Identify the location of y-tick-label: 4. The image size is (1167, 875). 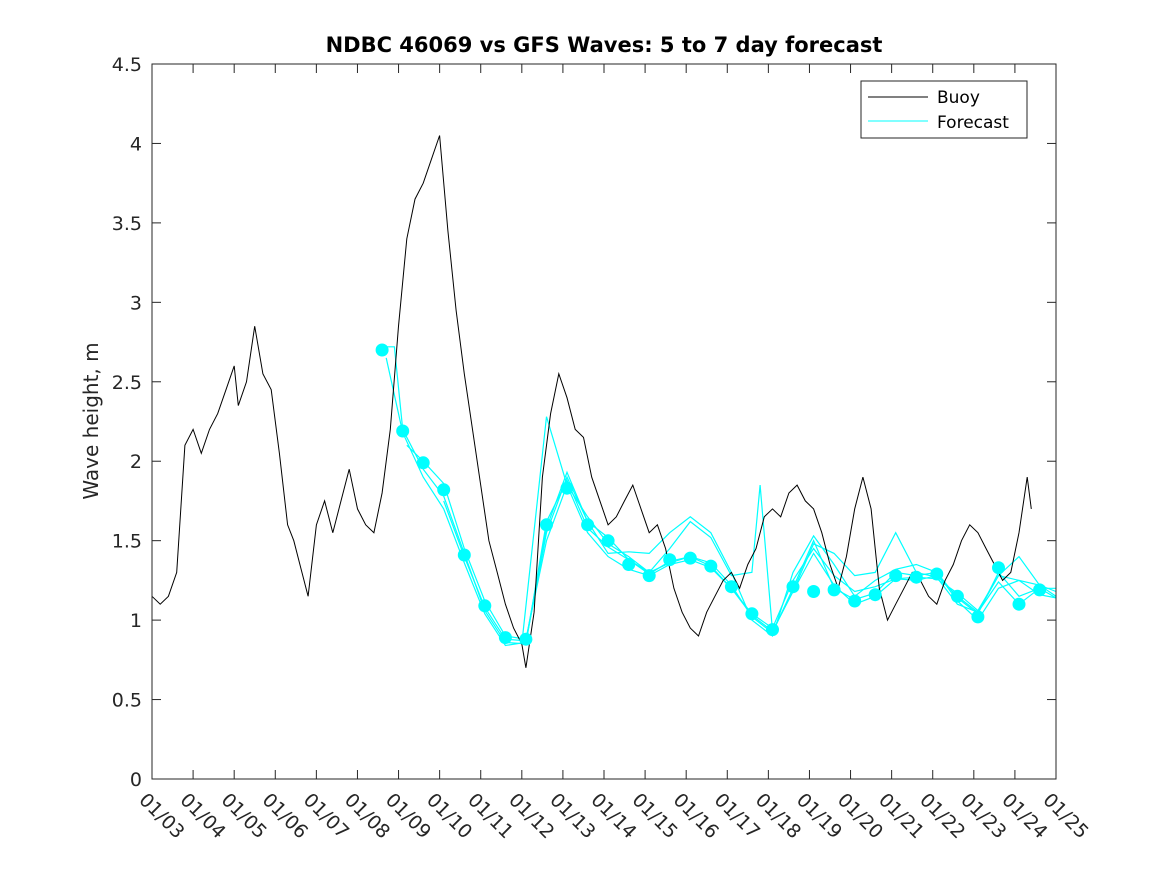
(136, 144).